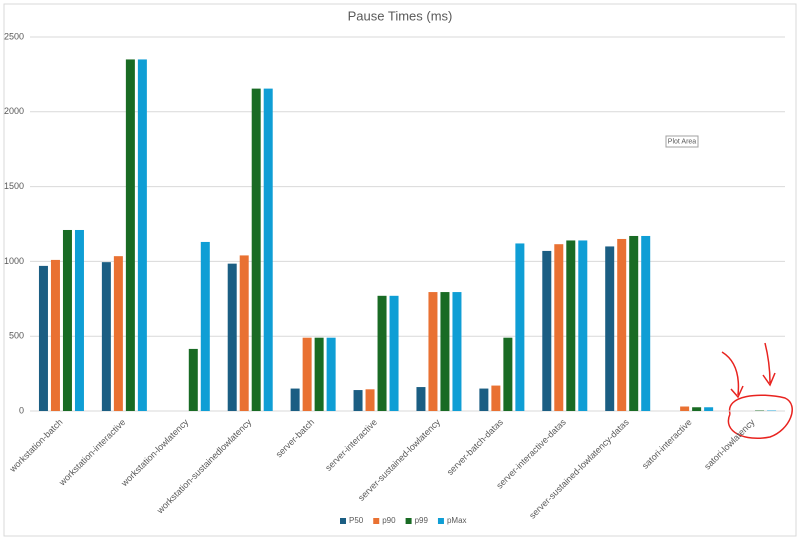 This screenshot has height=540, width=800. Describe the element at coordinates (14, 261) in the screenshot. I see `y-tick-label: 1000` at that location.